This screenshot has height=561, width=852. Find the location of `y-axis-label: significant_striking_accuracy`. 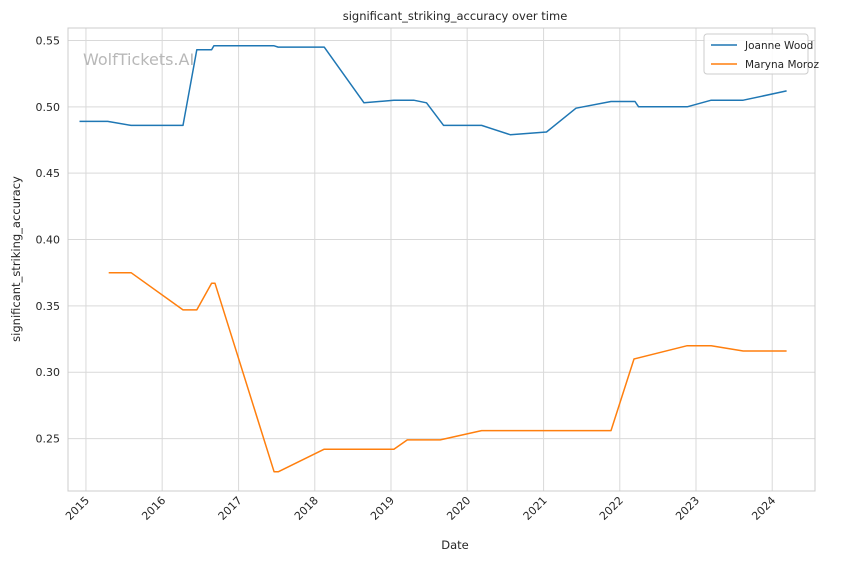

y-axis-label: significant_striking_accuracy is located at coordinates (16, 259).